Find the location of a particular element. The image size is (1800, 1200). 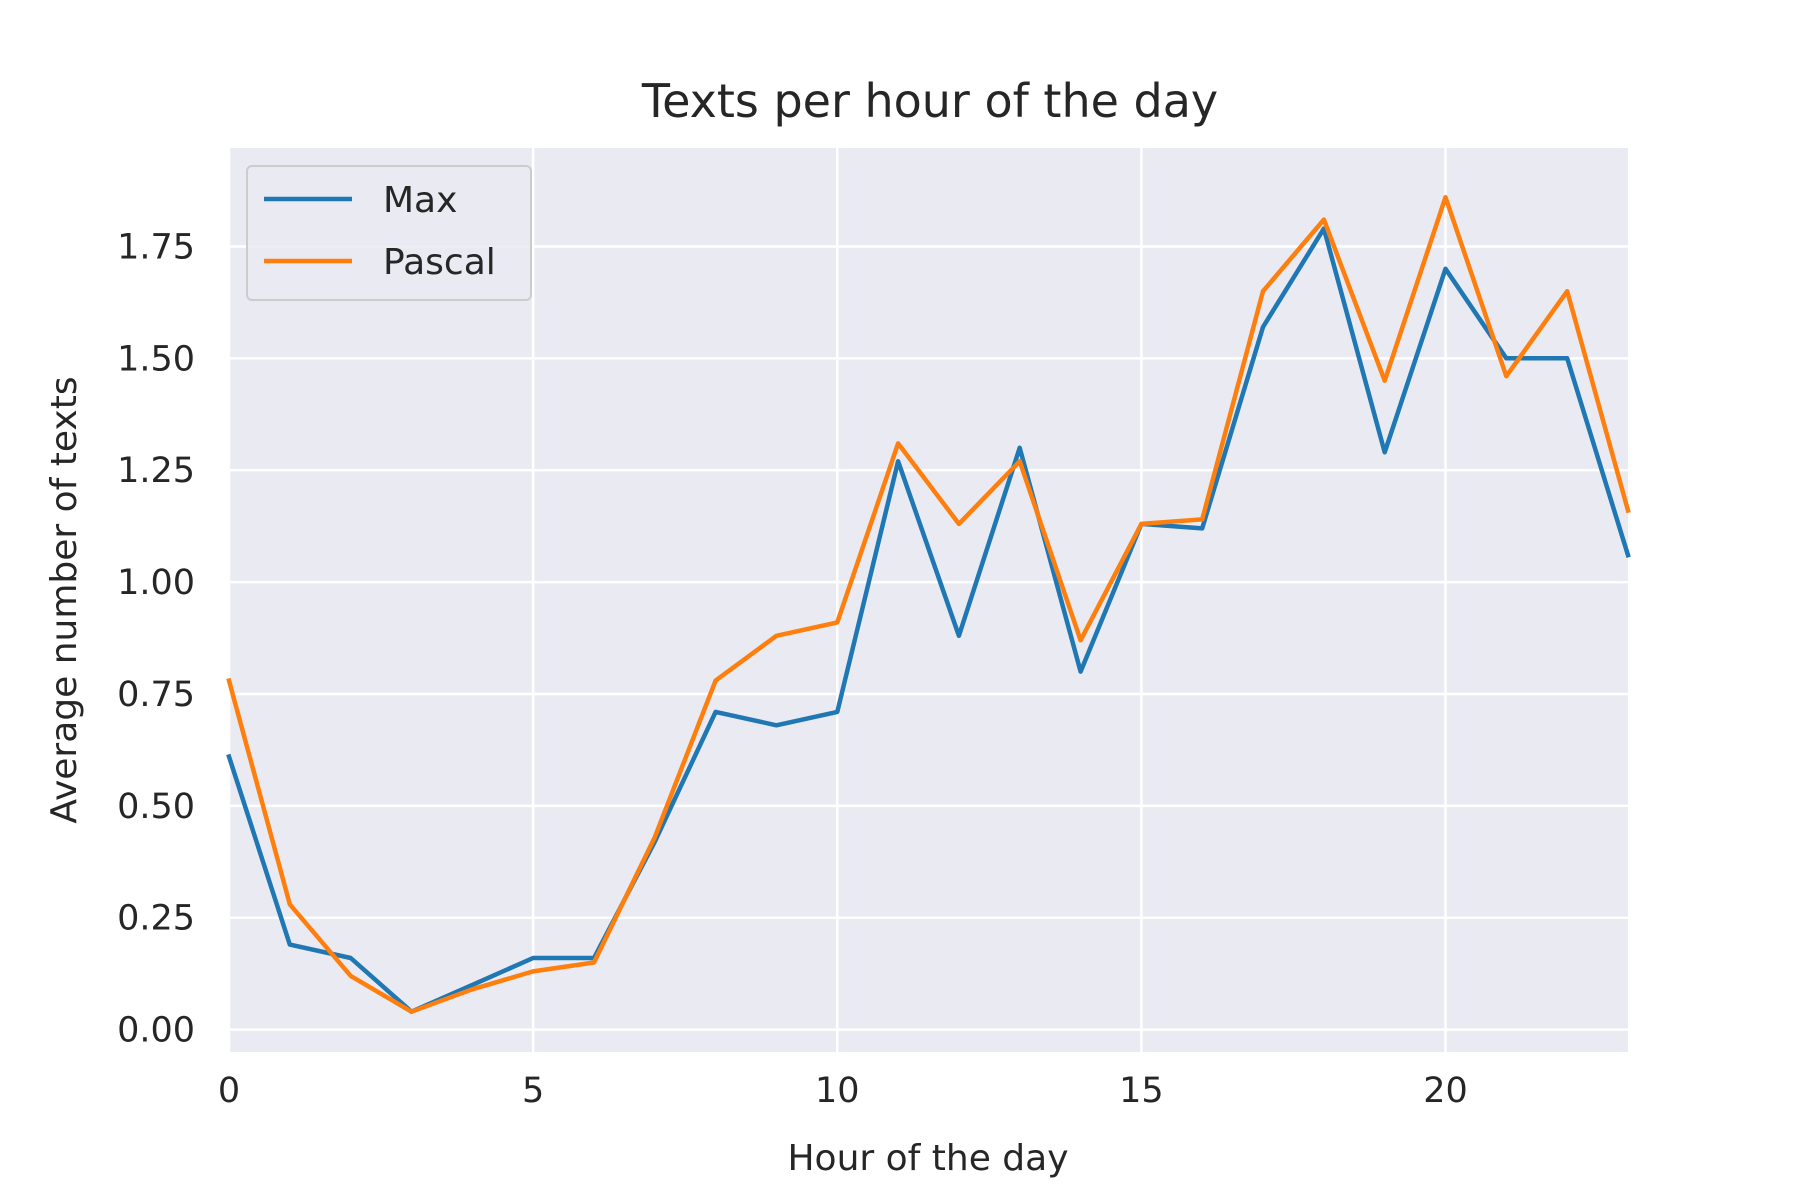

y-tick-label: 1.00 is located at coordinates (156, 583).